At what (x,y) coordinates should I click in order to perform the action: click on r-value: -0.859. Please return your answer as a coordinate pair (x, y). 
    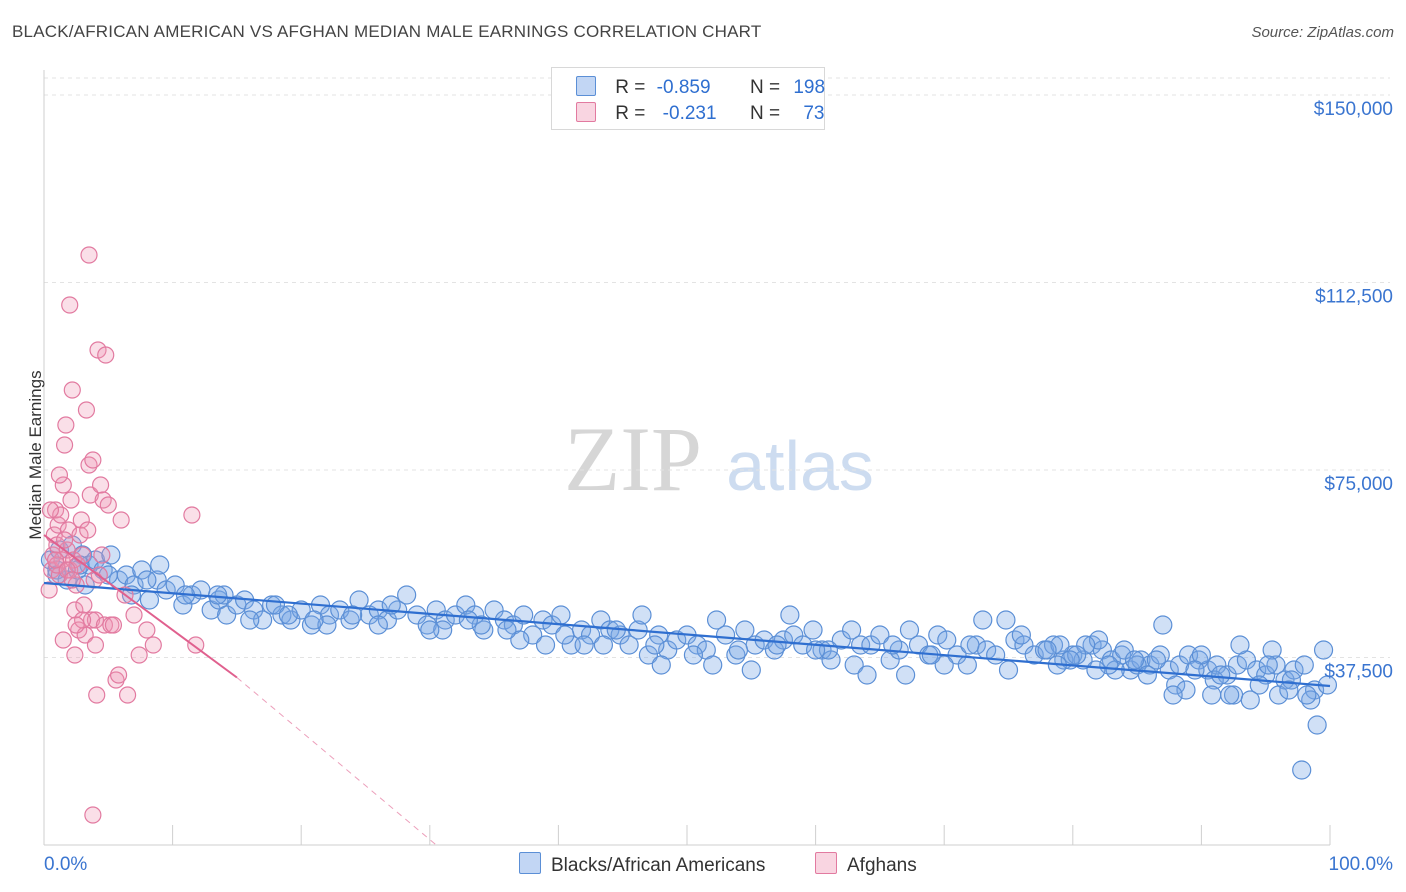
    Looking at the image, I should click on (683, 87).